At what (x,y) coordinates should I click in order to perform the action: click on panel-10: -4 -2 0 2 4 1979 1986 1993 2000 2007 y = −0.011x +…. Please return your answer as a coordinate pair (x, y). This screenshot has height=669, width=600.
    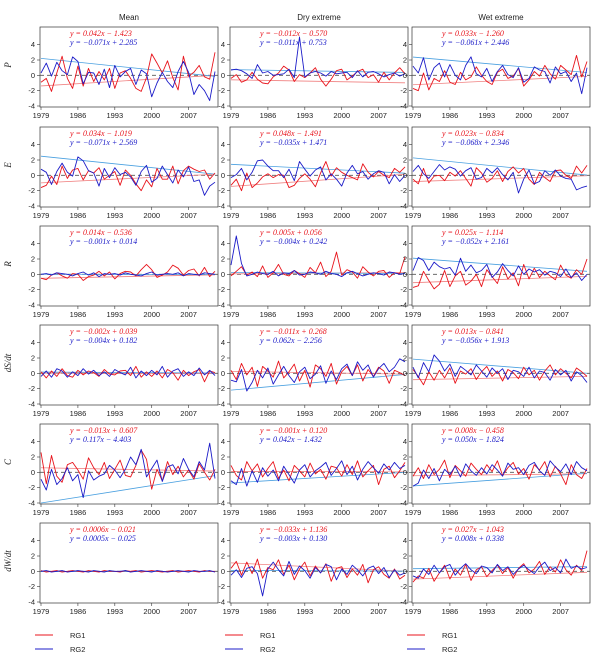
    Looking at the image, I should click on (313, 371).